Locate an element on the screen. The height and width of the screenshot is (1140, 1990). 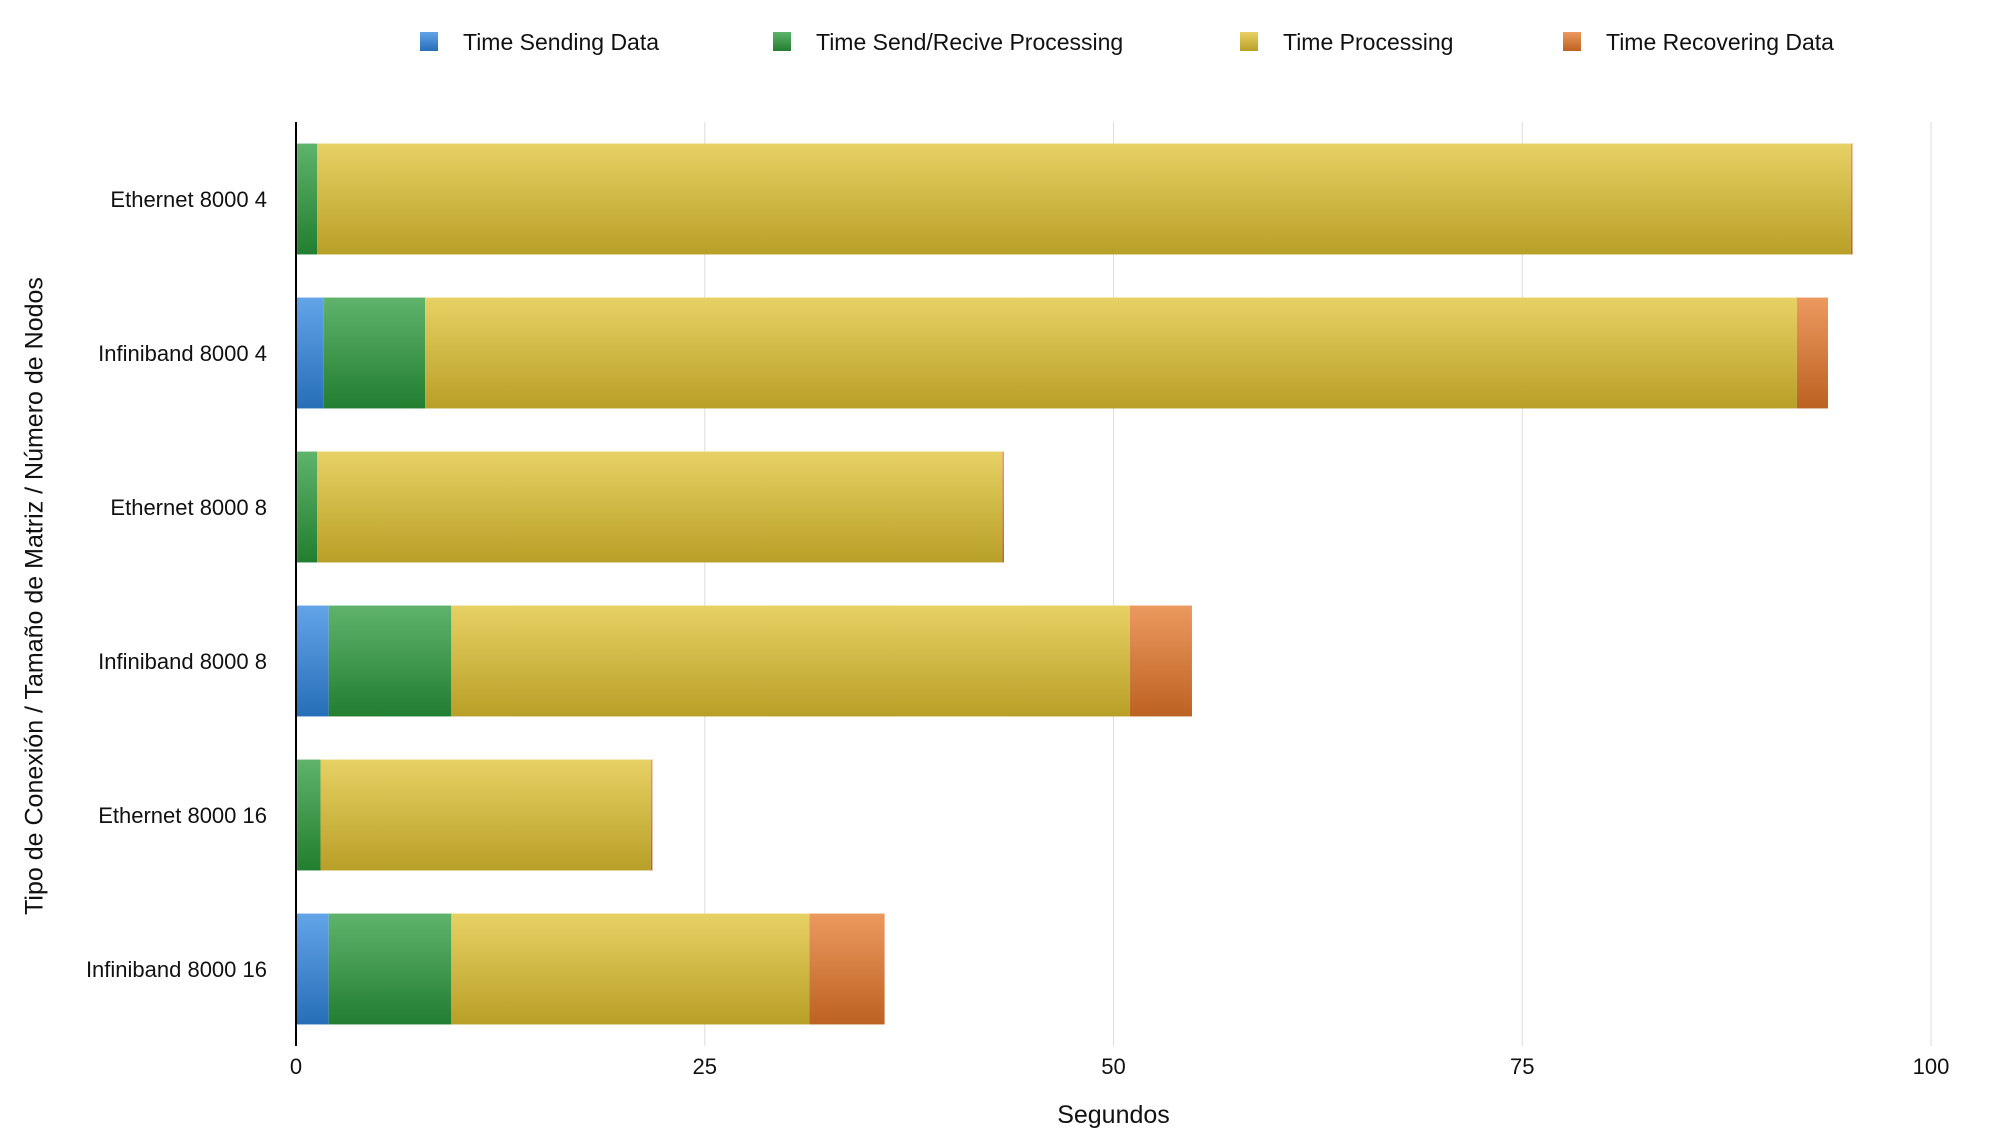
legend-label: Time Recovering Data is located at coordinates (1720, 42).